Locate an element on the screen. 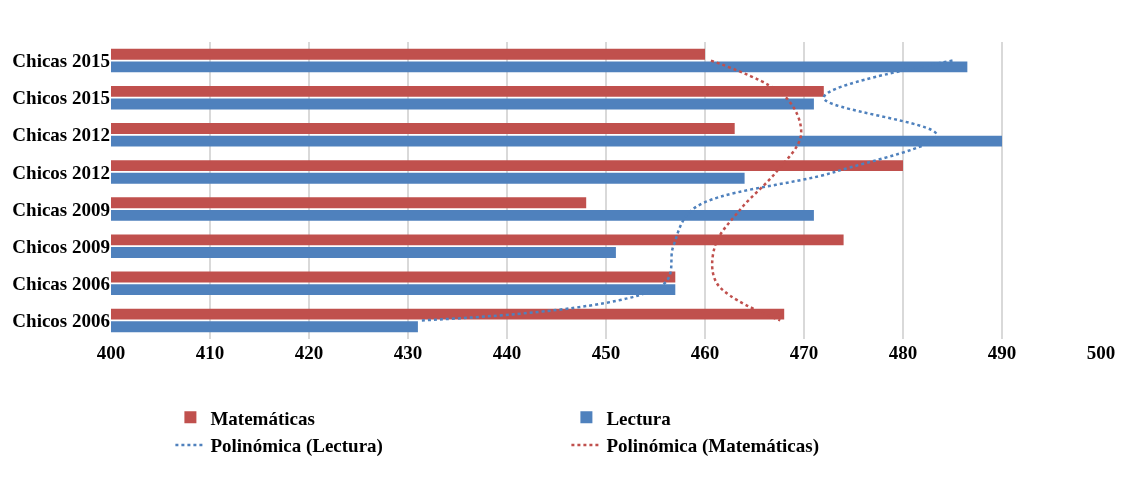 The height and width of the screenshot is (489, 1131). x-tick-label: 490 is located at coordinates (1002, 352).